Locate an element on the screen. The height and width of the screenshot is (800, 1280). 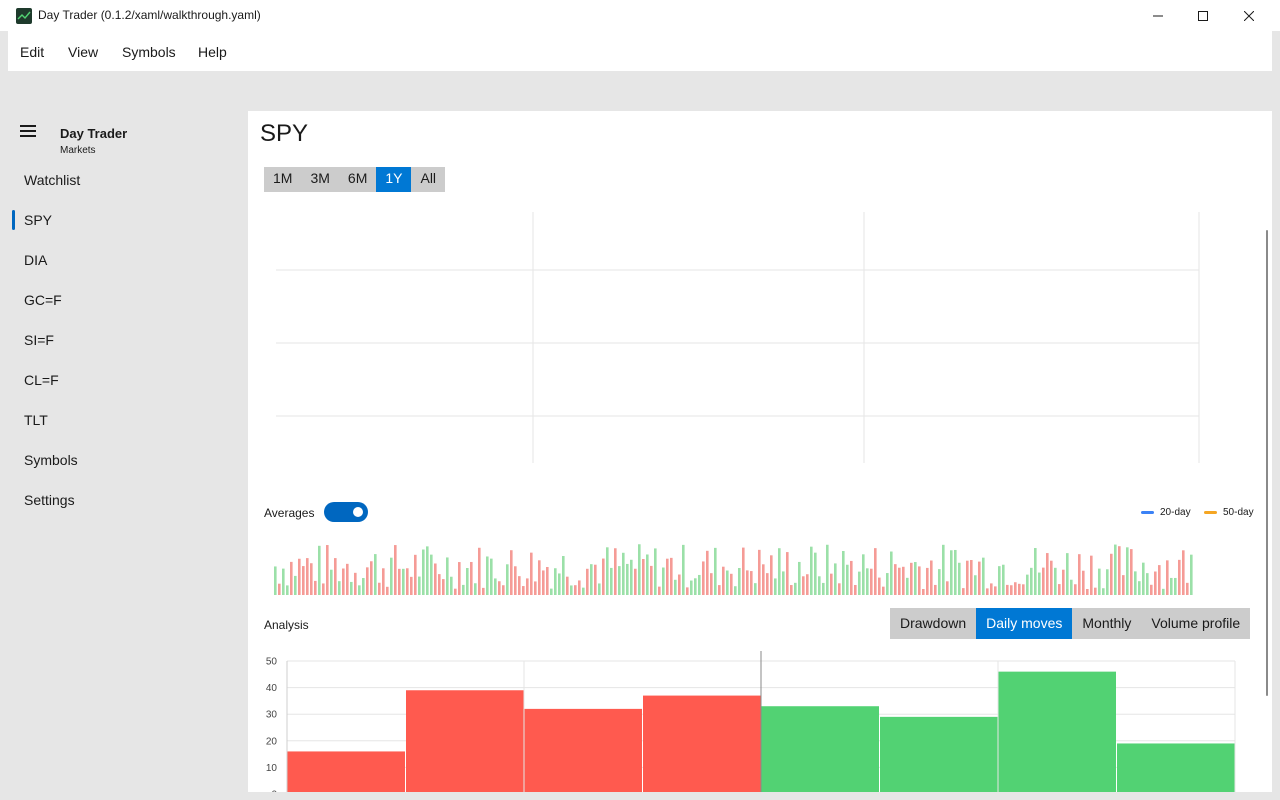
range-all-button: All is located at coordinates (428, 178).